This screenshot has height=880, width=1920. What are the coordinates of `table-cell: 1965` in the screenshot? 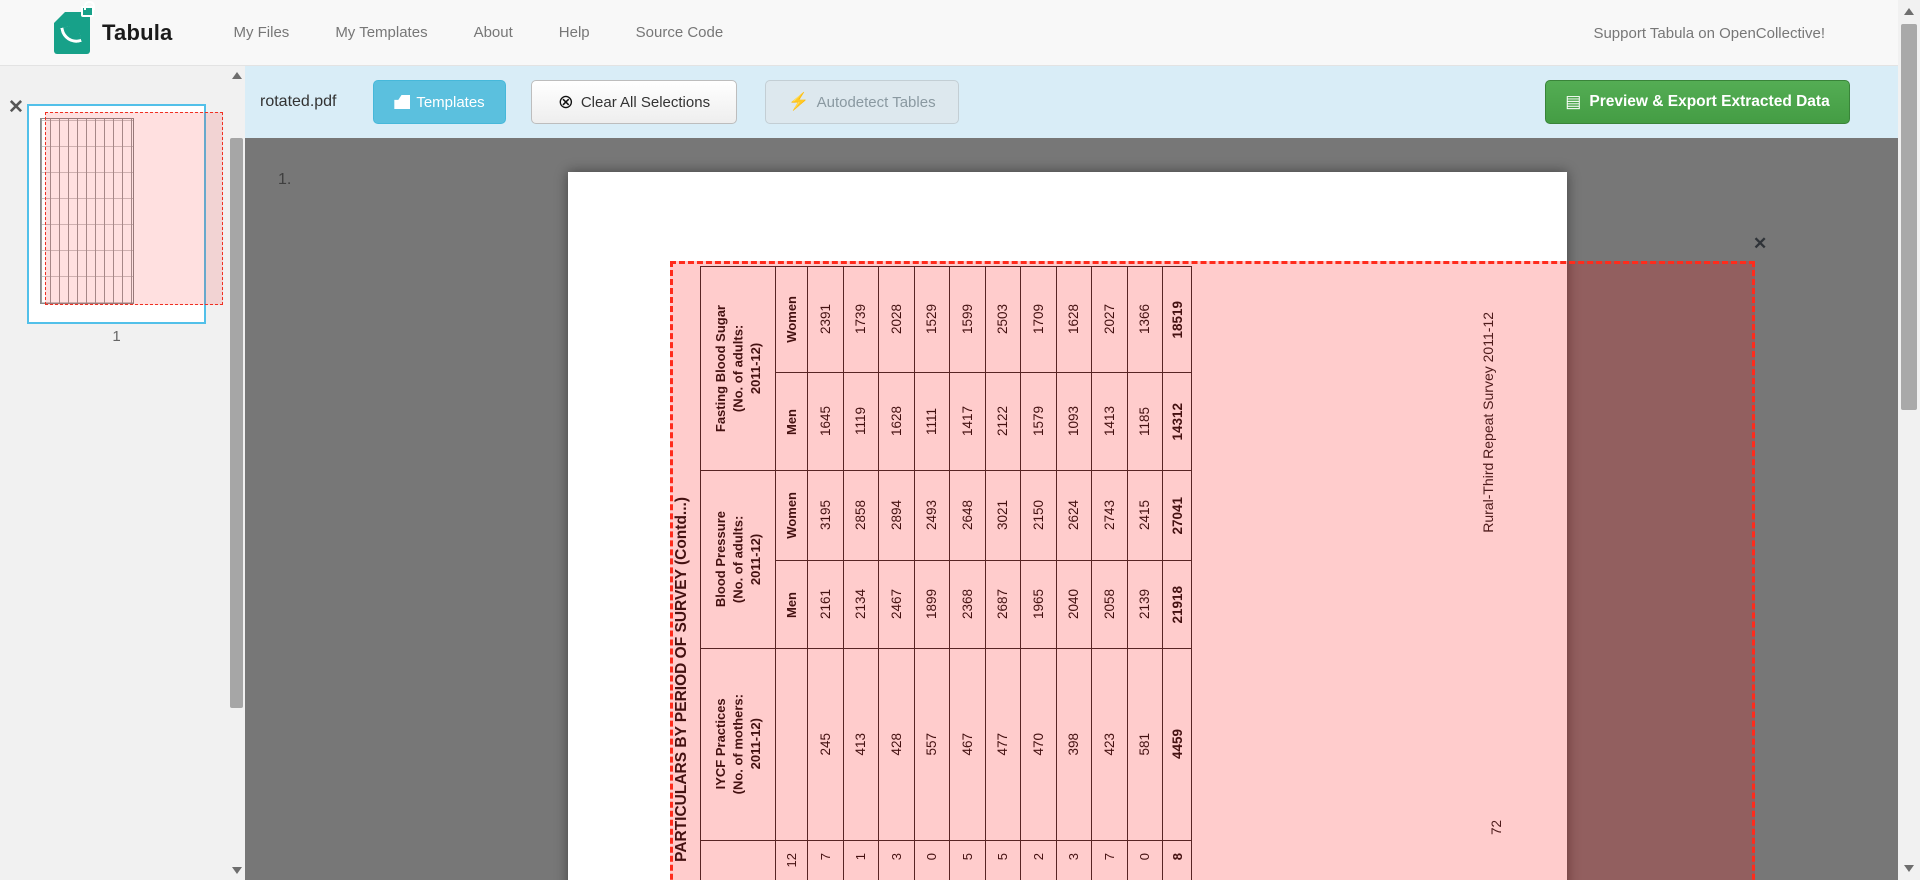 It's located at (1038, 604).